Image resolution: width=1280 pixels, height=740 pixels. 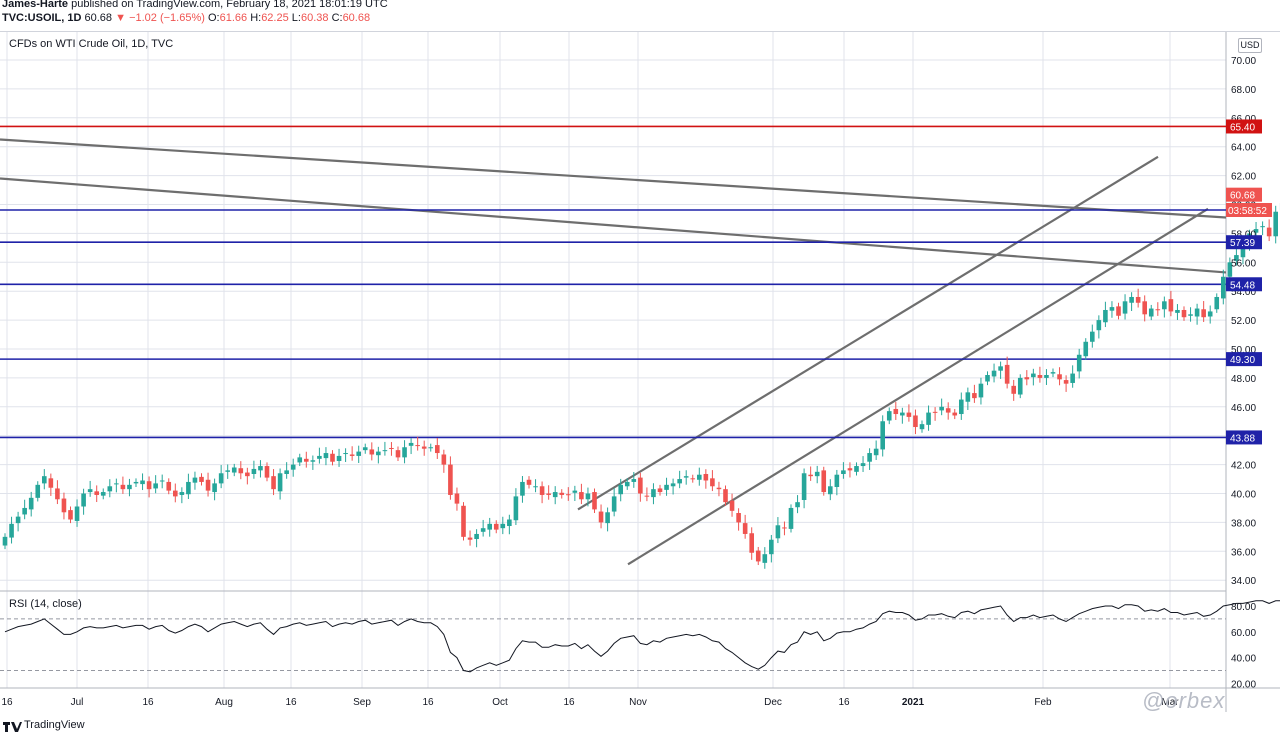 What do you see at coordinates (1243, 148) in the screenshot?
I see `price-tick-label: 64.00` at bounding box center [1243, 148].